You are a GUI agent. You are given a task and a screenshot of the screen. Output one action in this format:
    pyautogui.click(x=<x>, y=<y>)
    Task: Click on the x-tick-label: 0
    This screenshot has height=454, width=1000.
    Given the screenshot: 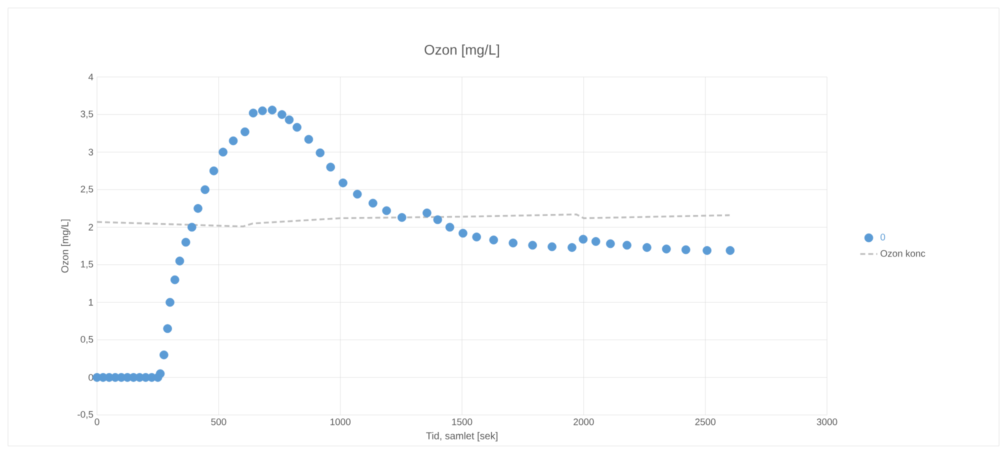 What is the action you would take?
    pyautogui.click(x=97, y=422)
    